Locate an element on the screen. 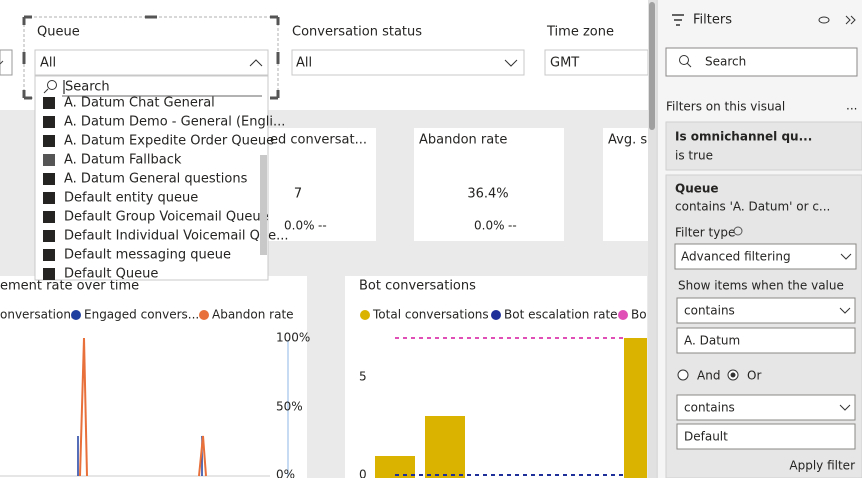 This screenshot has height=478, width=862. card-value: 7 is located at coordinates (298, 194).